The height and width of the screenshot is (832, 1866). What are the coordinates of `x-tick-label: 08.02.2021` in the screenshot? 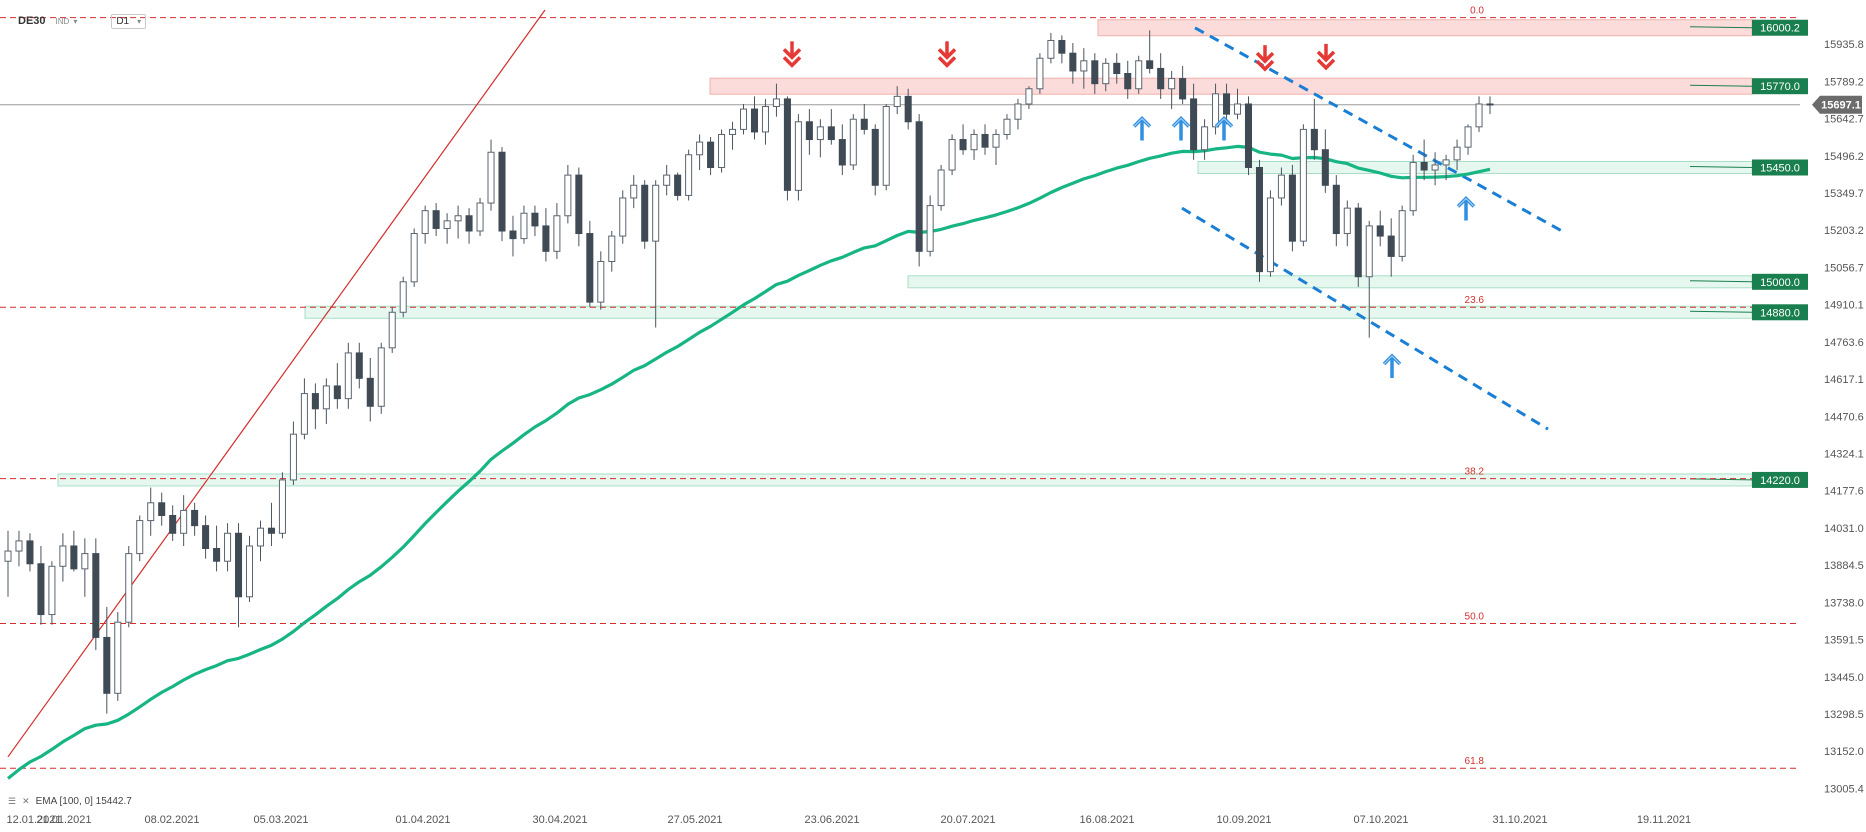 It's located at (171, 820).